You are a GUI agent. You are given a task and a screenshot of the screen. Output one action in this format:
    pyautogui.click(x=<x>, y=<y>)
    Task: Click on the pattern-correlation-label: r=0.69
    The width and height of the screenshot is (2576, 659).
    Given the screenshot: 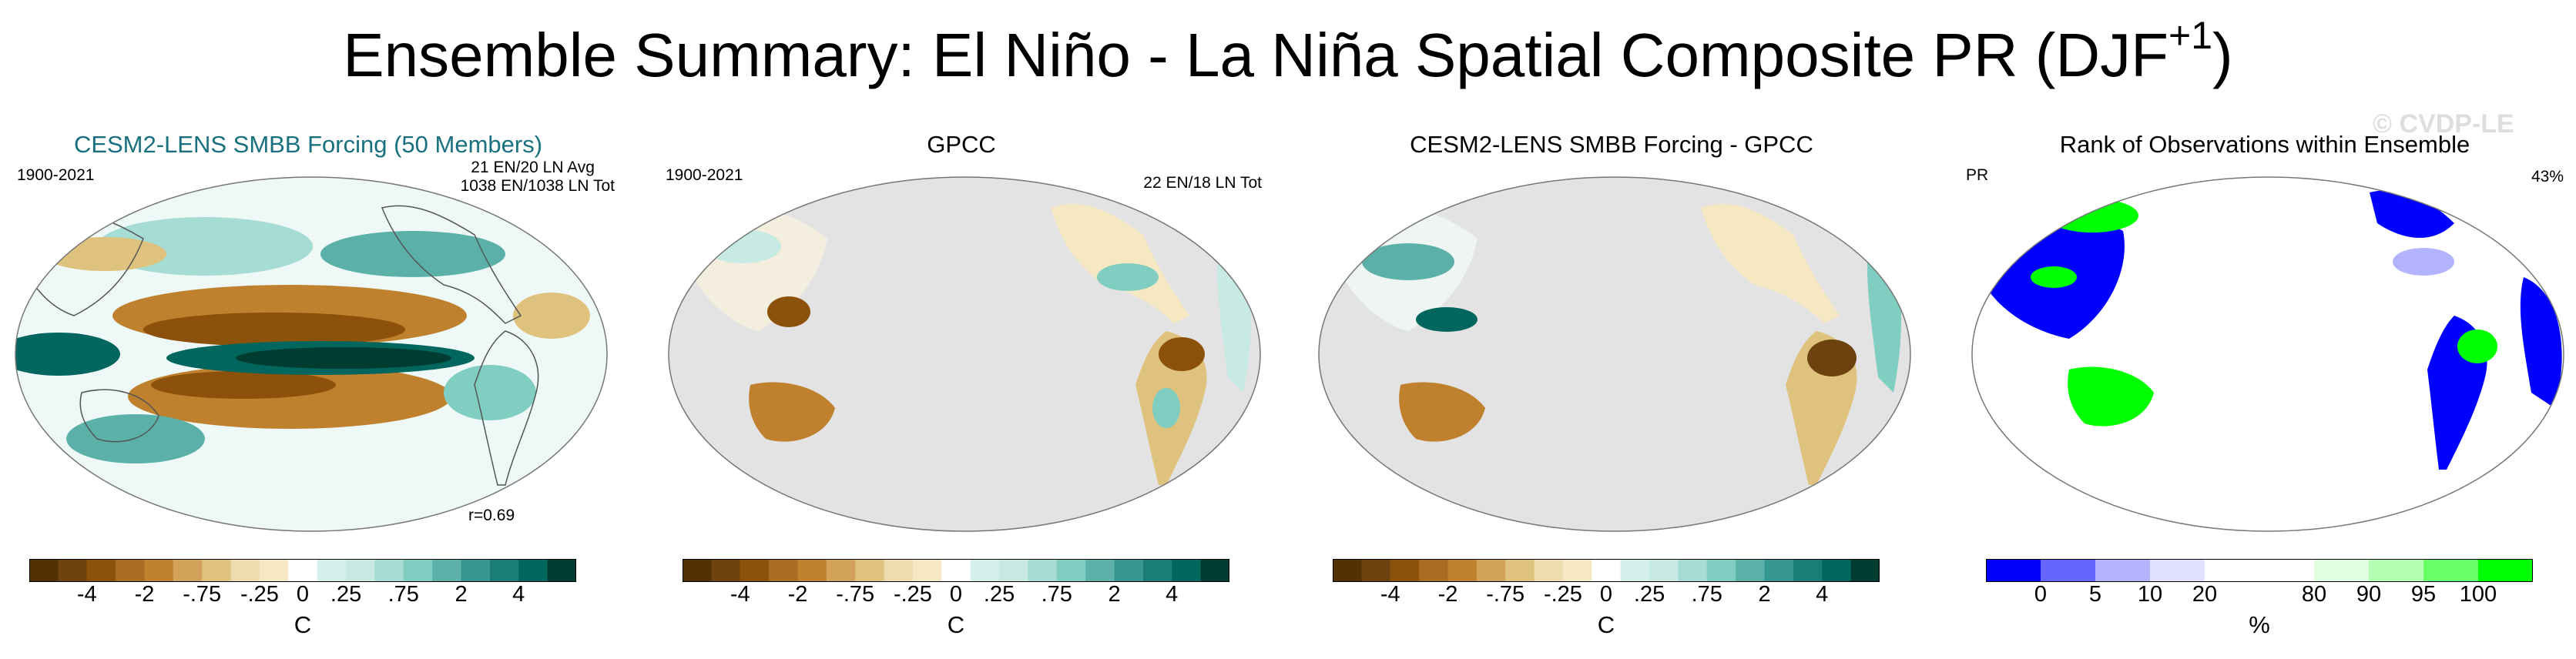 What is the action you would take?
    pyautogui.click(x=491, y=515)
    